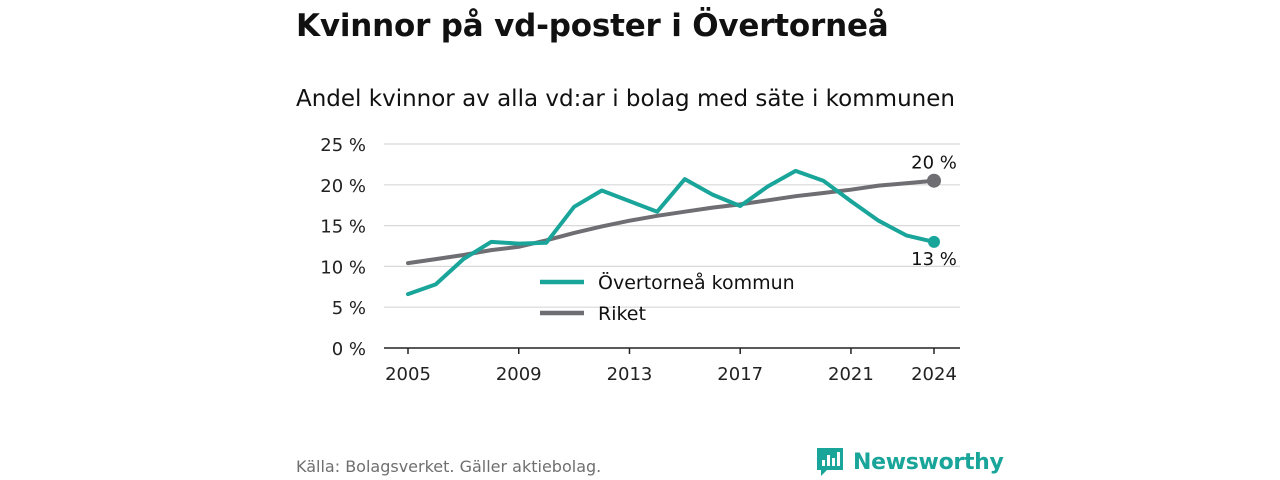 The image size is (1280, 480). Describe the element at coordinates (934, 259) in the screenshot. I see `end-label-overtornea: 13 %` at that location.